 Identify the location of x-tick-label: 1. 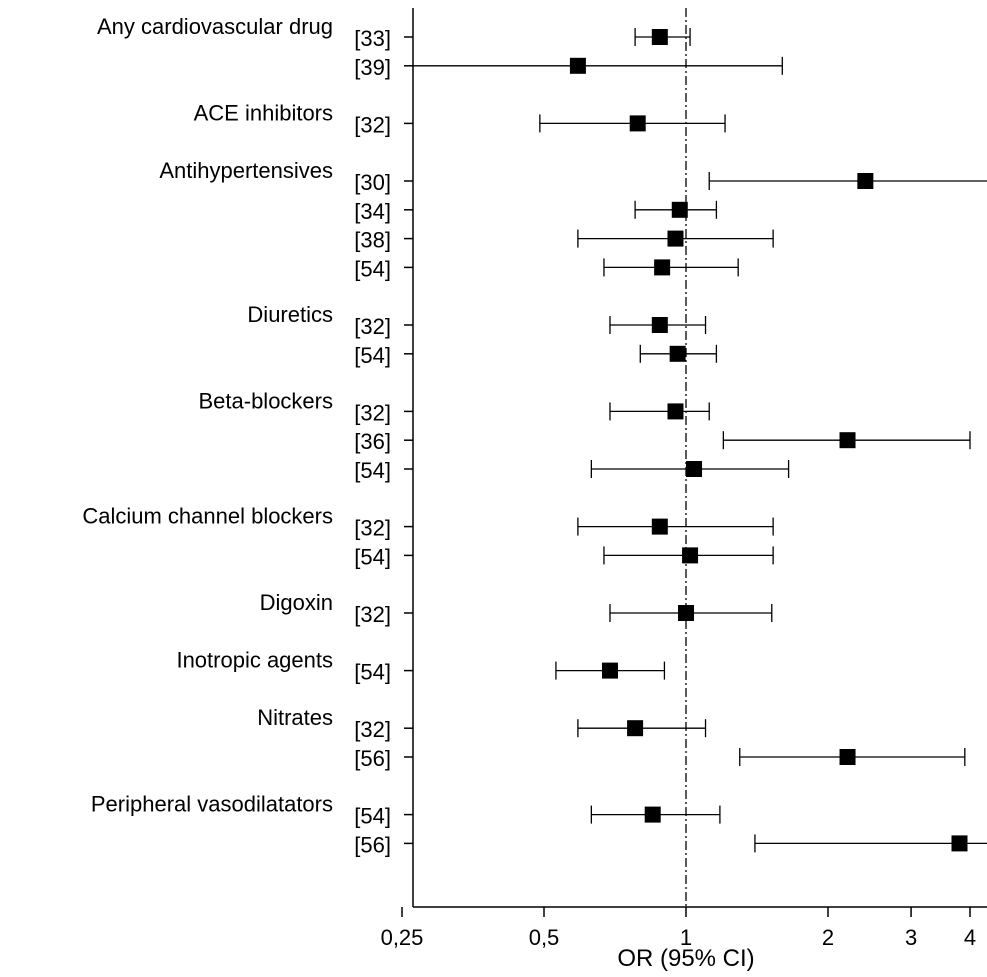
(686, 937).